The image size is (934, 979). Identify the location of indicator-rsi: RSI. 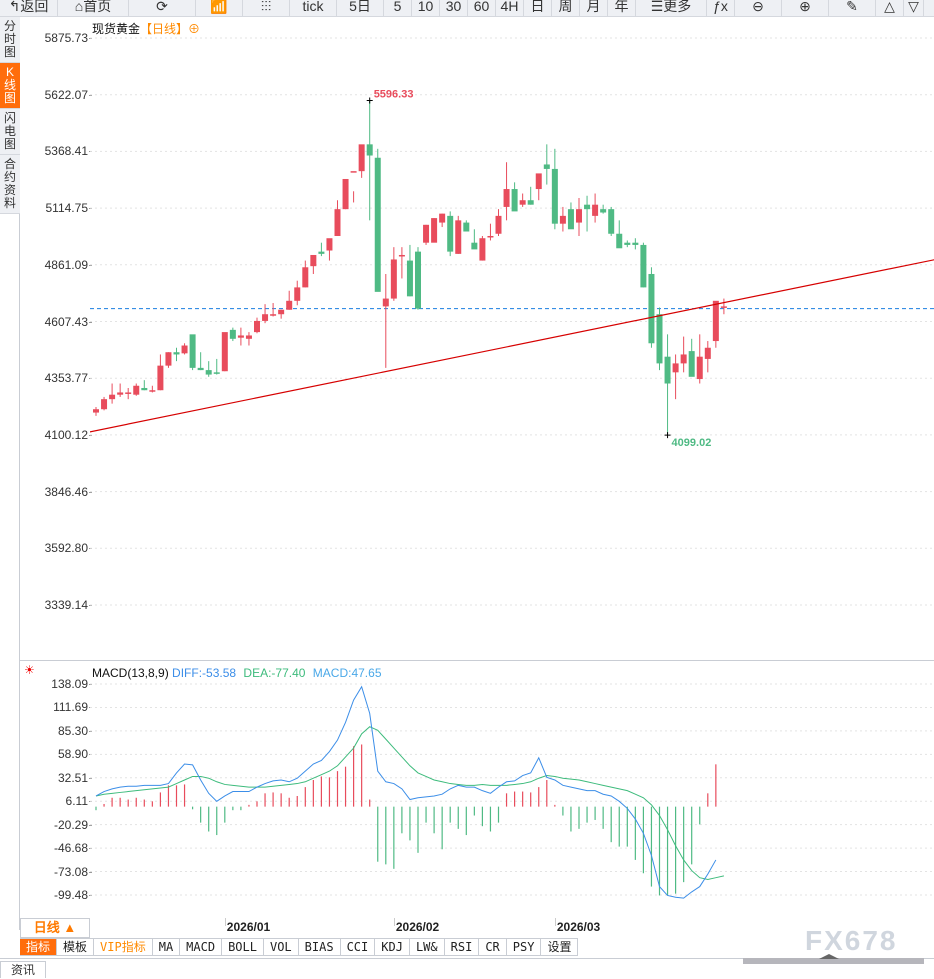
(462, 947).